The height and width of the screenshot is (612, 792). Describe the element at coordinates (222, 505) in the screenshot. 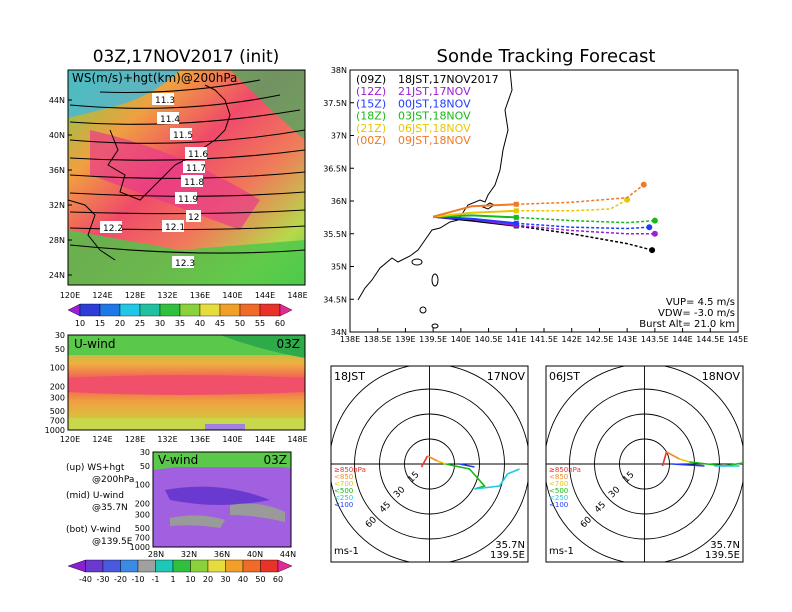

I see `vwind-neg-region` at that location.